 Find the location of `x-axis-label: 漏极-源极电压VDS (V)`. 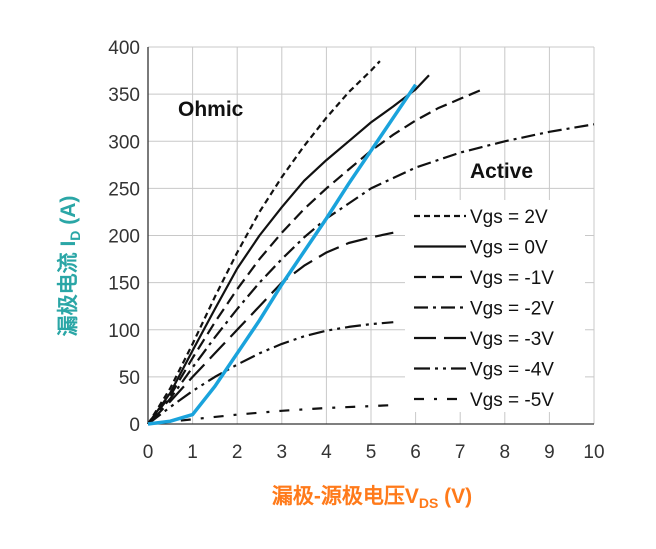

x-axis-label: 漏极-源极电压VDS (V) is located at coordinates (372, 497).